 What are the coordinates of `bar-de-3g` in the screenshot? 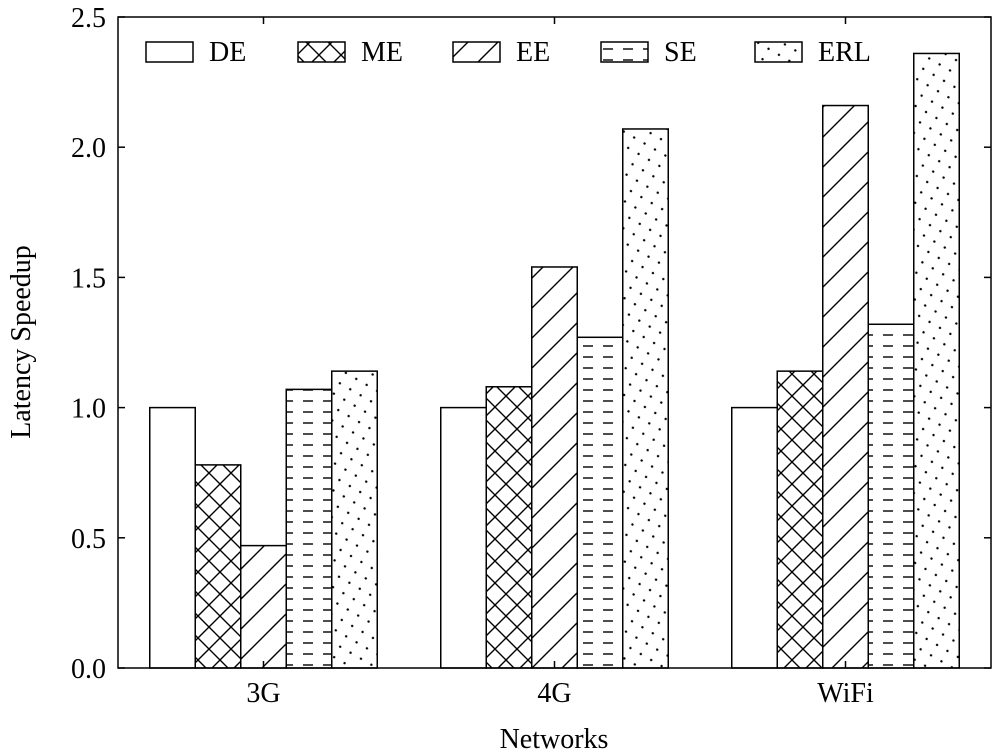 It's located at (172, 537).